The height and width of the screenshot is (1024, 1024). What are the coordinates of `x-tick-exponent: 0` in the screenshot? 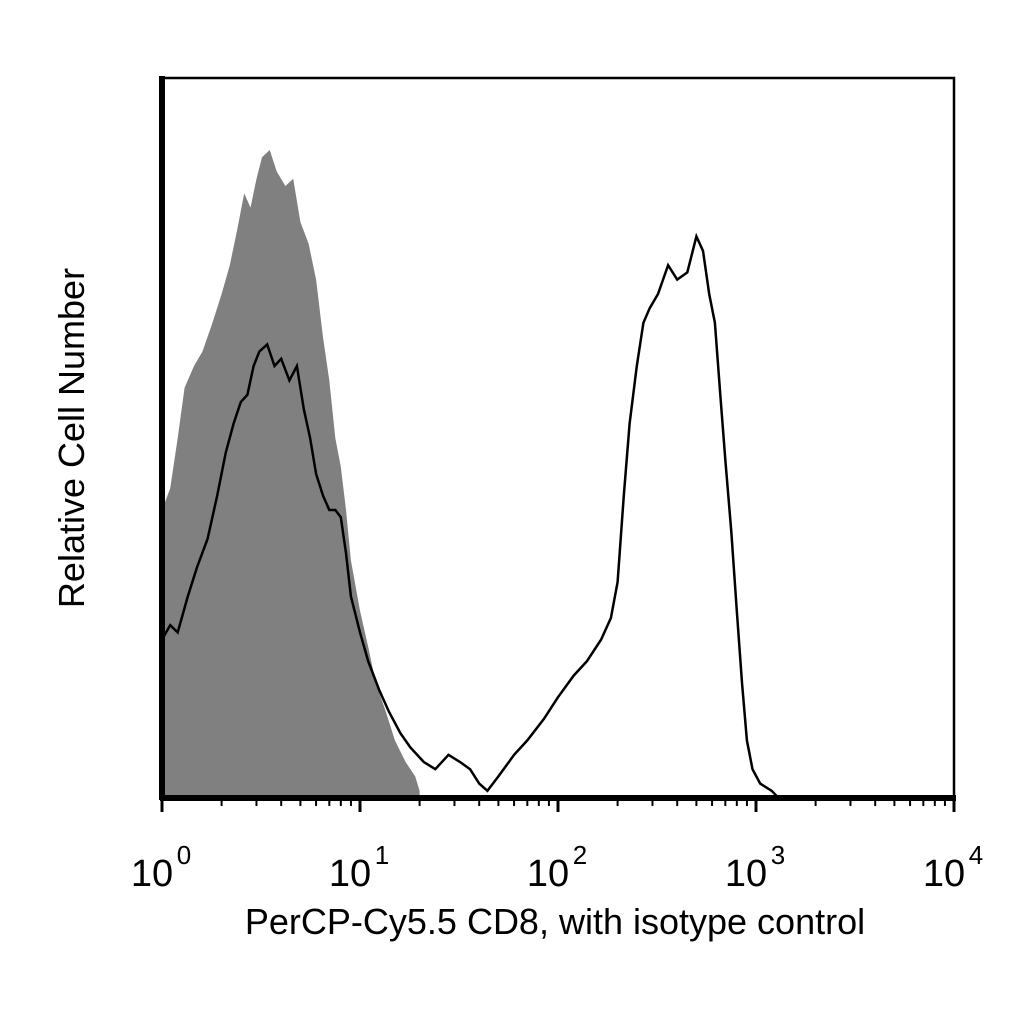 It's located at (184, 855).